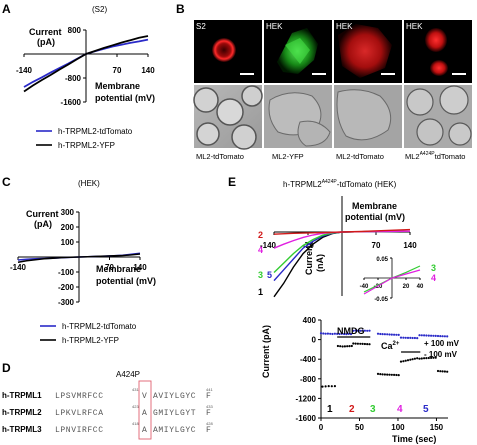 This screenshot has width=477, height=445. Describe the element at coordinates (364, 287) in the screenshot. I see `inset-x-tick-label: -40` at that location.